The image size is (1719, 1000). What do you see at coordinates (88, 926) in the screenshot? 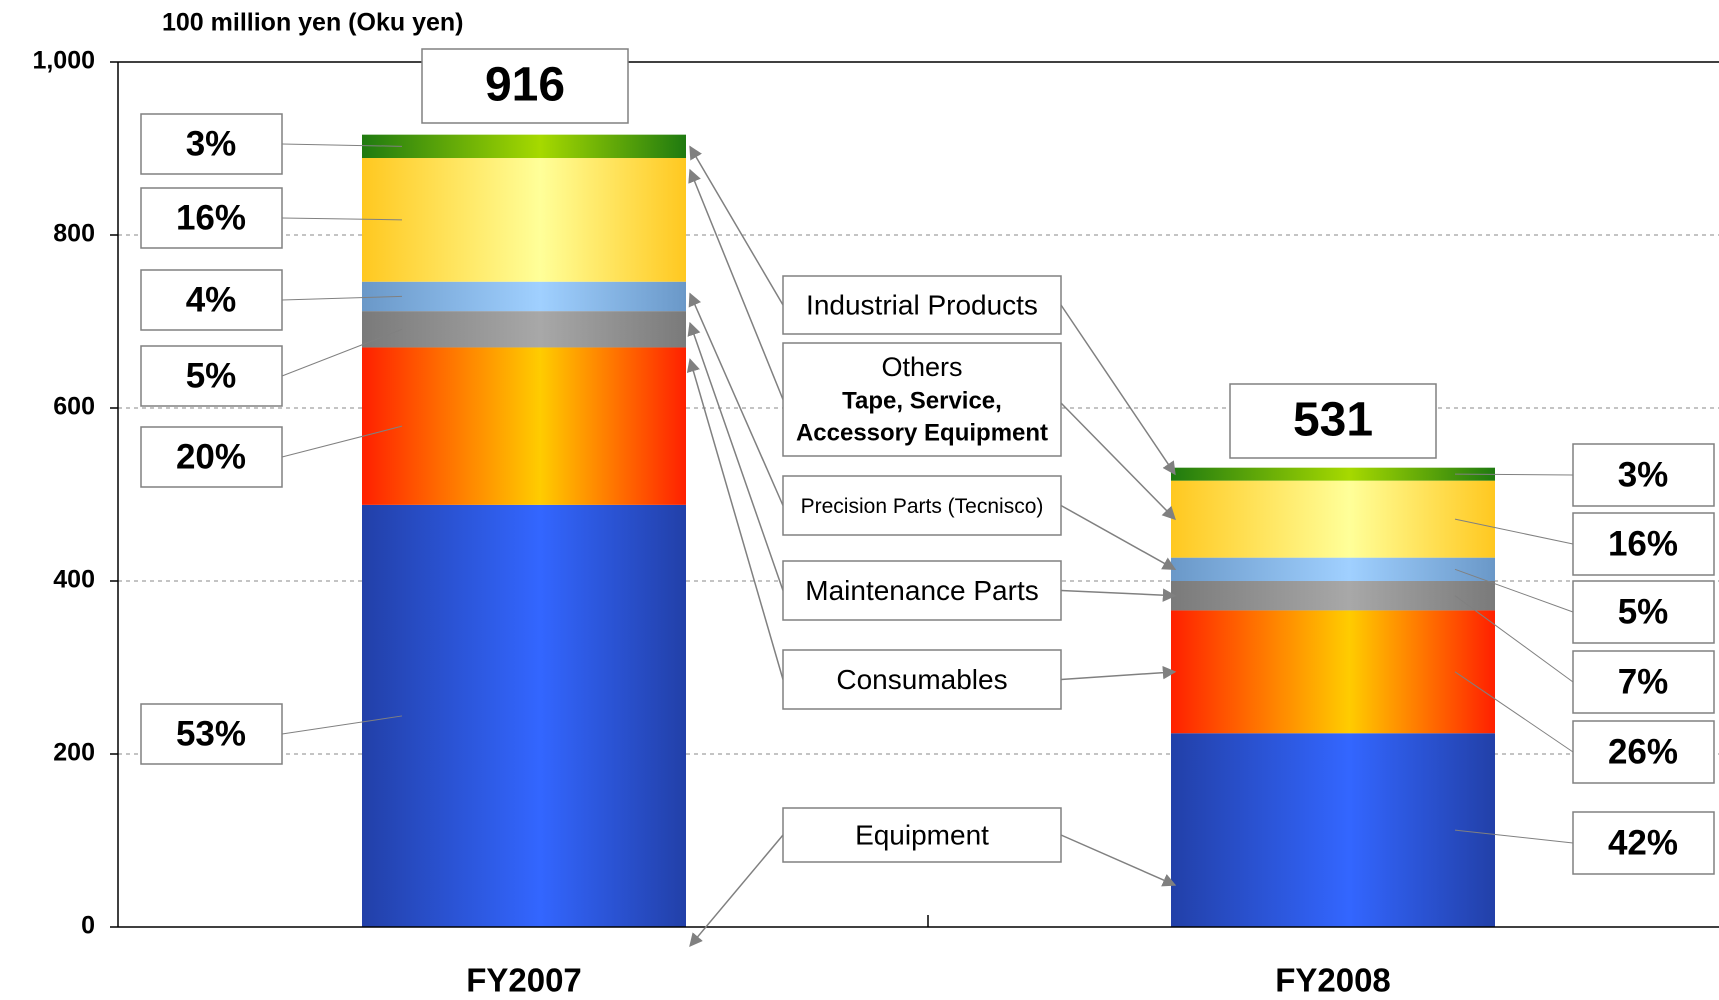
I see `y-tick-label: 0` at bounding box center [88, 926].